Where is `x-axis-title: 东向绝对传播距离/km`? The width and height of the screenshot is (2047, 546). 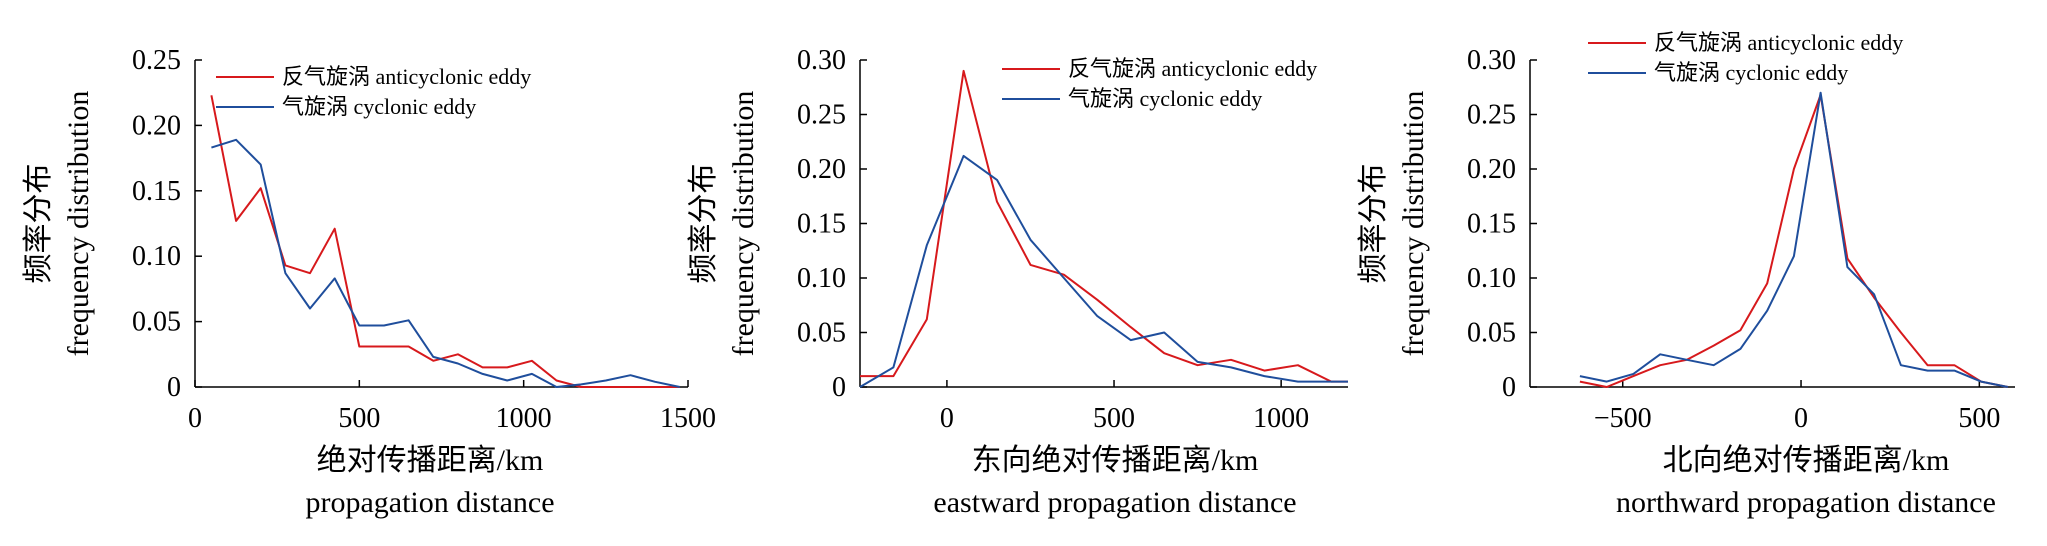 x-axis-title: 东向绝对传播距离/km is located at coordinates (1115, 460).